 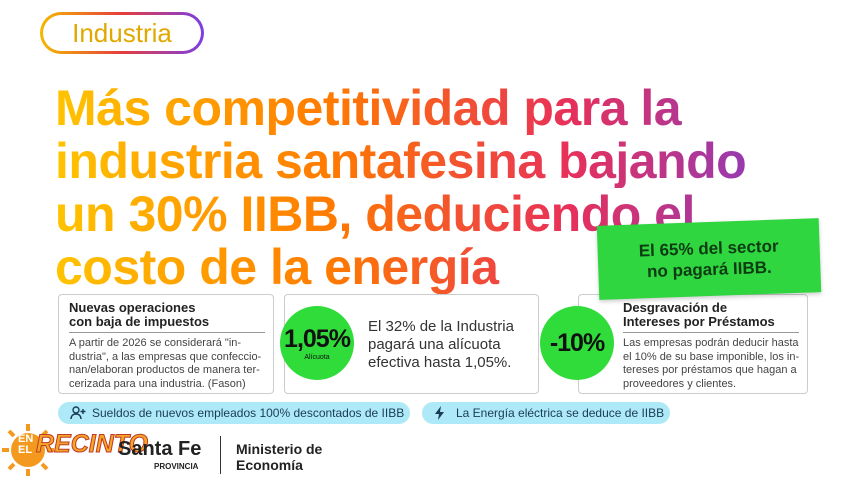 I want to click on logo-small: EN EL, so click(x=25, y=445).